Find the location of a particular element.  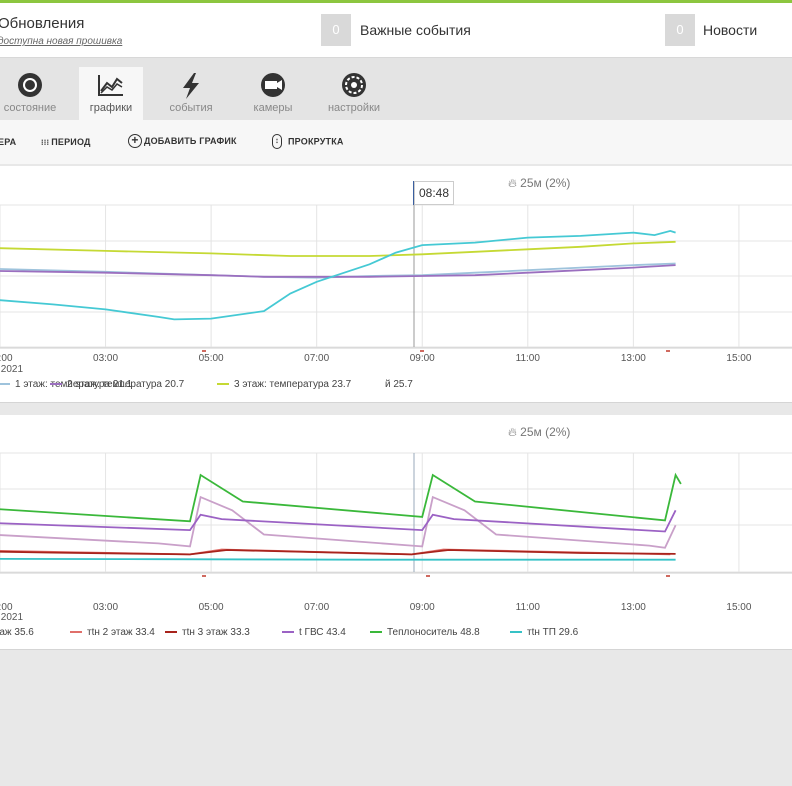

legend-label: 3 этаж: температура 23.7 is located at coordinates (293, 384).